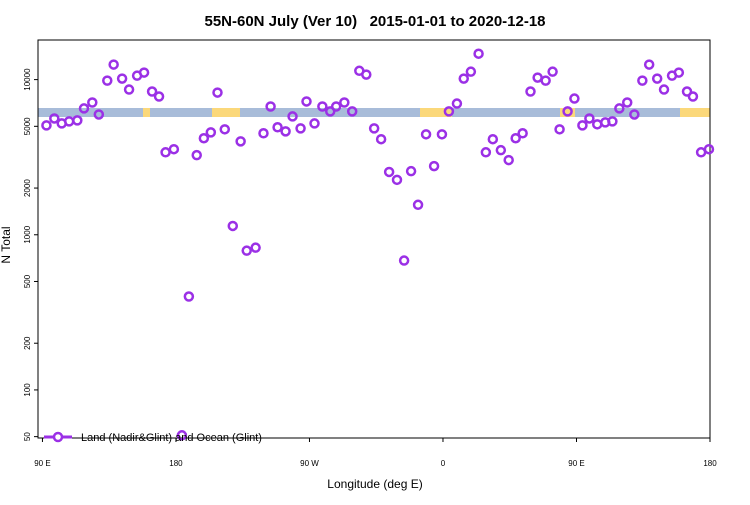  Describe the element at coordinates (171, 438) in the screenshot. I see `legend-label: Land (Nadir&Glint) and Ocean (Glint)` at that location.